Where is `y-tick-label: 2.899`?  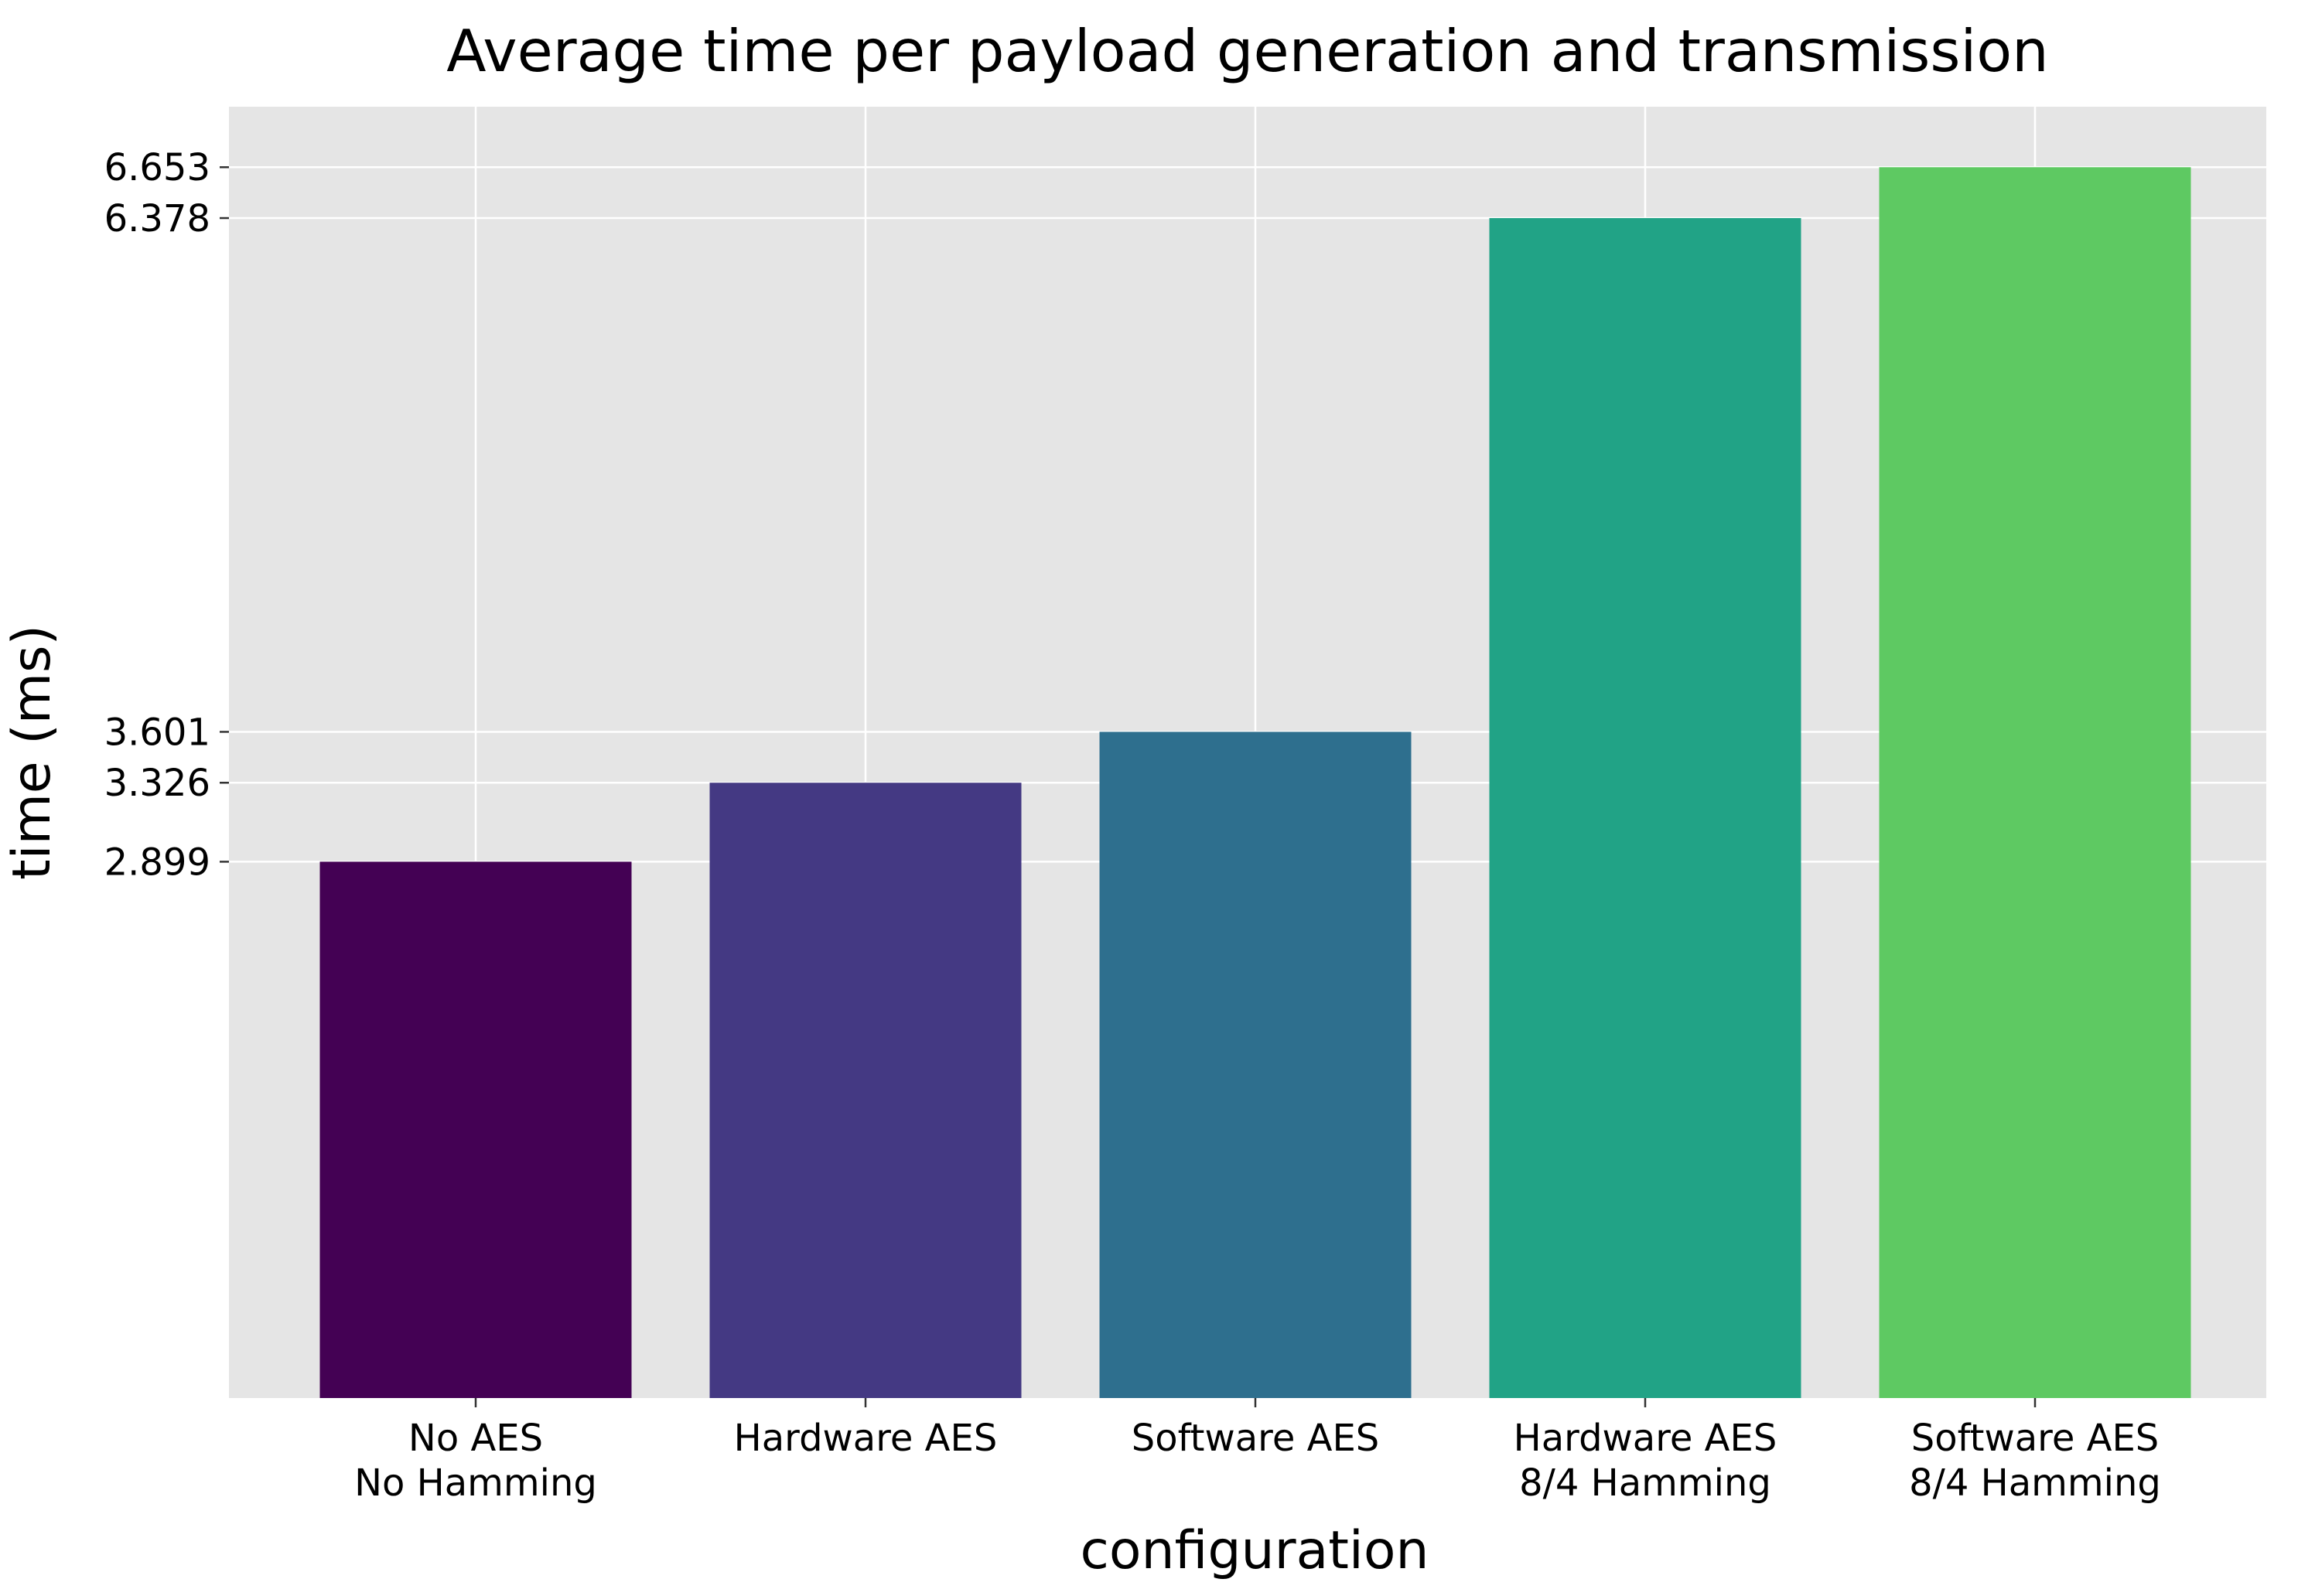 y-tick-label: 2.899 is located at coordinates (157, 862).